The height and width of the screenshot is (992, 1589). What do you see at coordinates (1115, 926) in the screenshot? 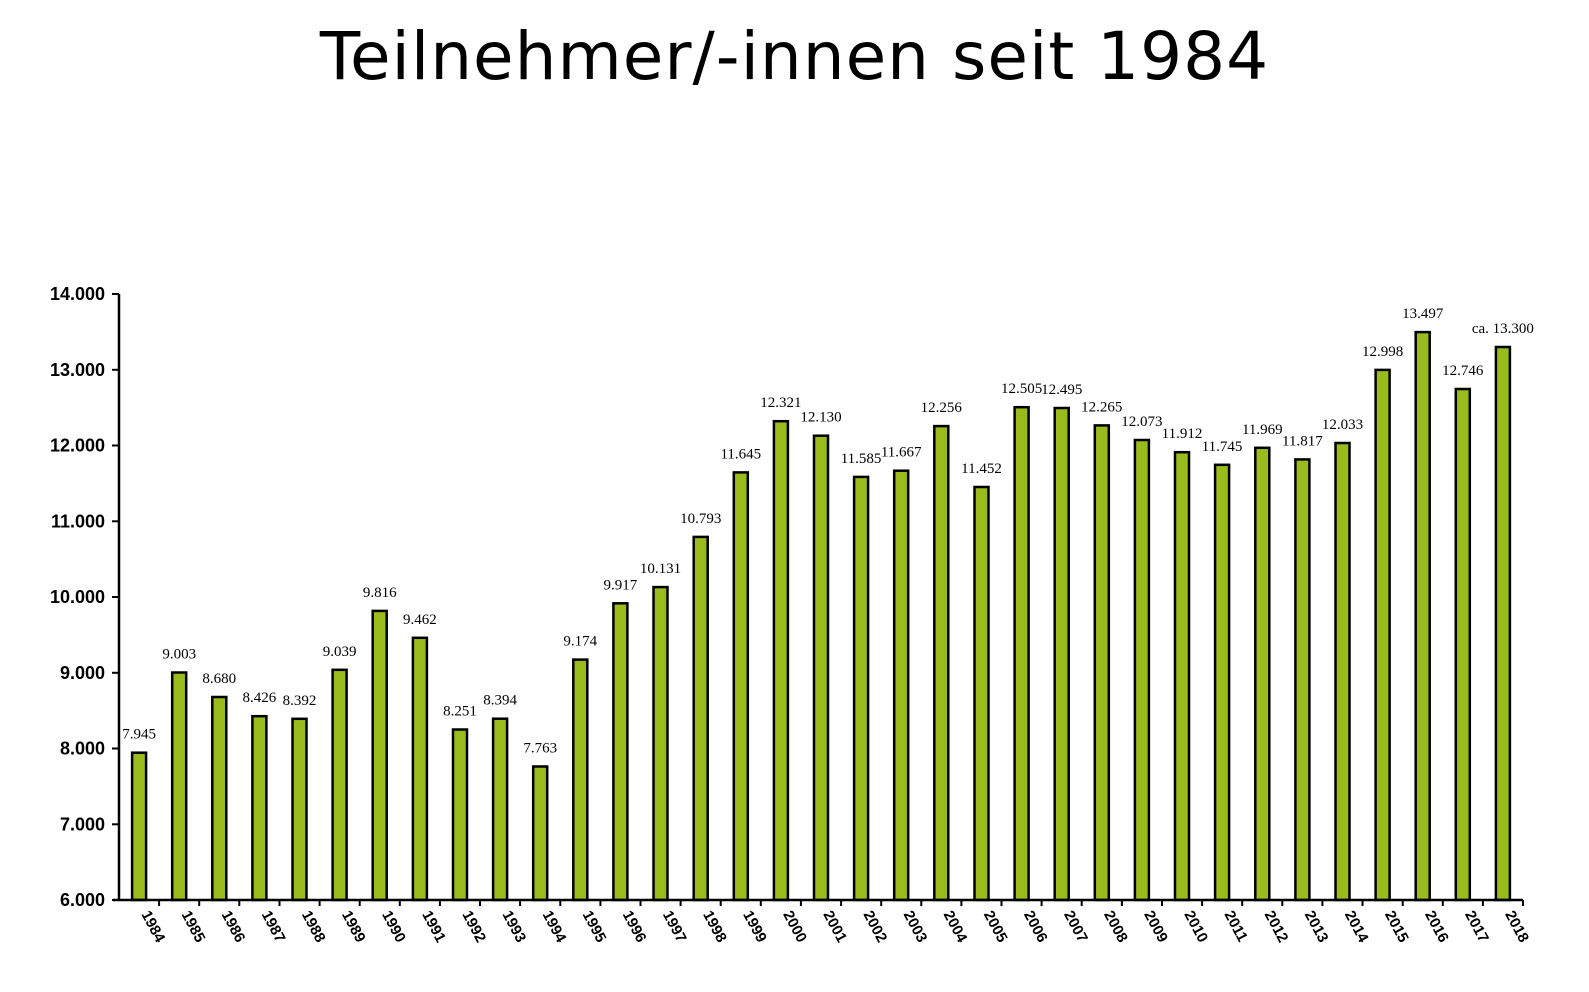
I see `x-tick-label-2008: 2008` at bounding box center [1115, 926].